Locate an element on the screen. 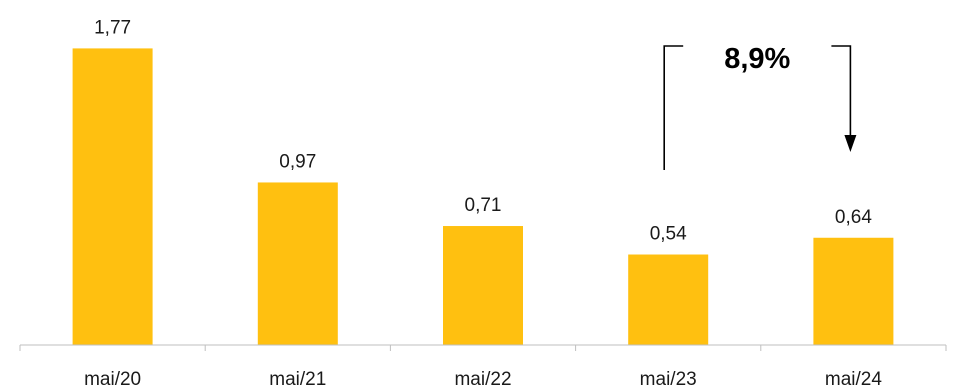 Image resolution: width=956 pixels, height=392 pixels. category-labels: mai/20 mai/21 mai/22 mai/23 mai/24 is located at coordinates (483, 379).